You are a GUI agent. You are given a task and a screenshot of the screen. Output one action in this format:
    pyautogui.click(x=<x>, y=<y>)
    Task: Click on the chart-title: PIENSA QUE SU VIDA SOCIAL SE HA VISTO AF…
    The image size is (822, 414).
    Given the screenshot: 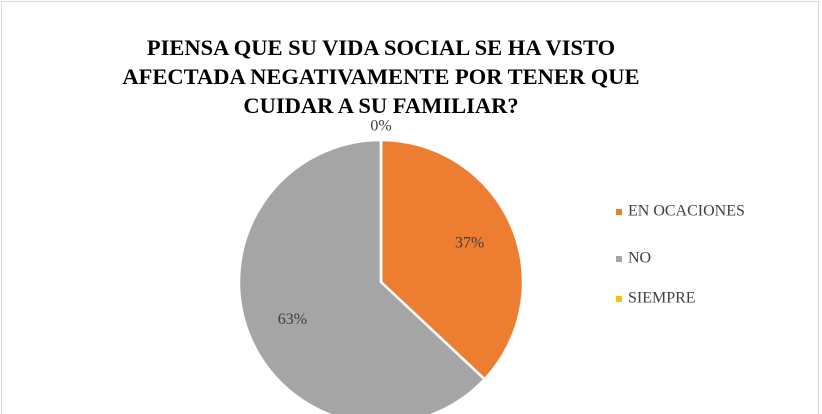 What is the action you would take?
    pyautogui.click(x=381, y=76)
    